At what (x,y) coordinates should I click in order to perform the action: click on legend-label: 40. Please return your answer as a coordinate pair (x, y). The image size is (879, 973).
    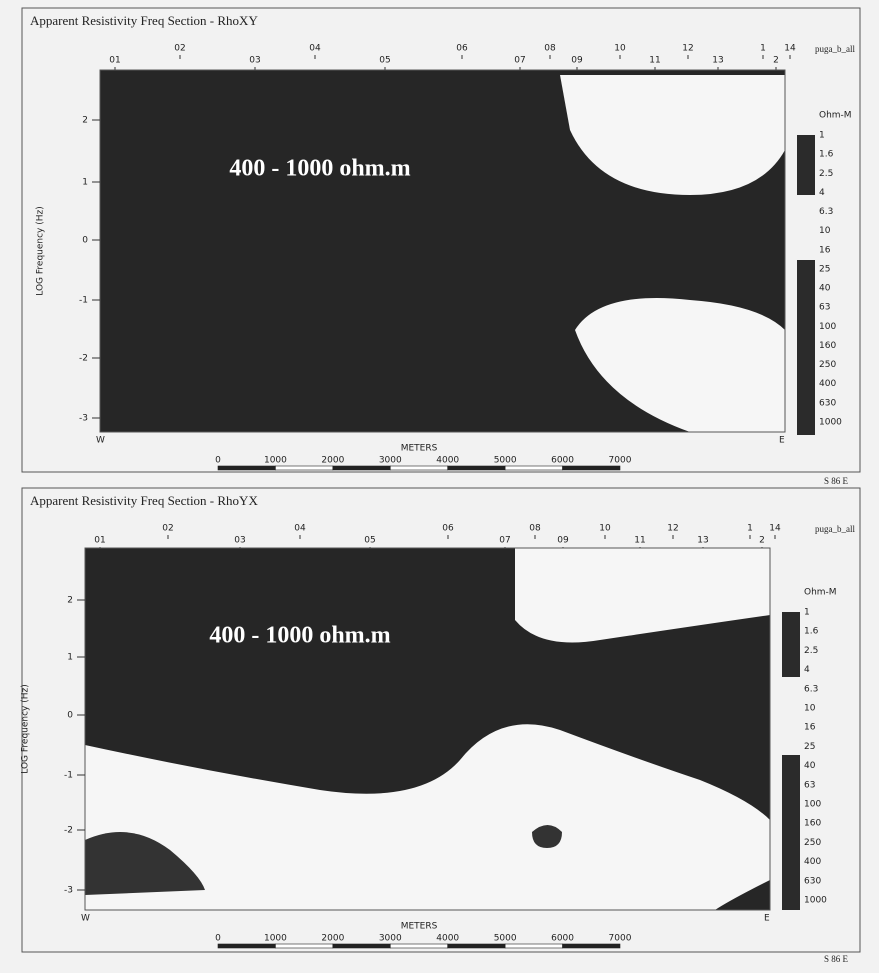
    Looking at the image, I should click on (810, 766).